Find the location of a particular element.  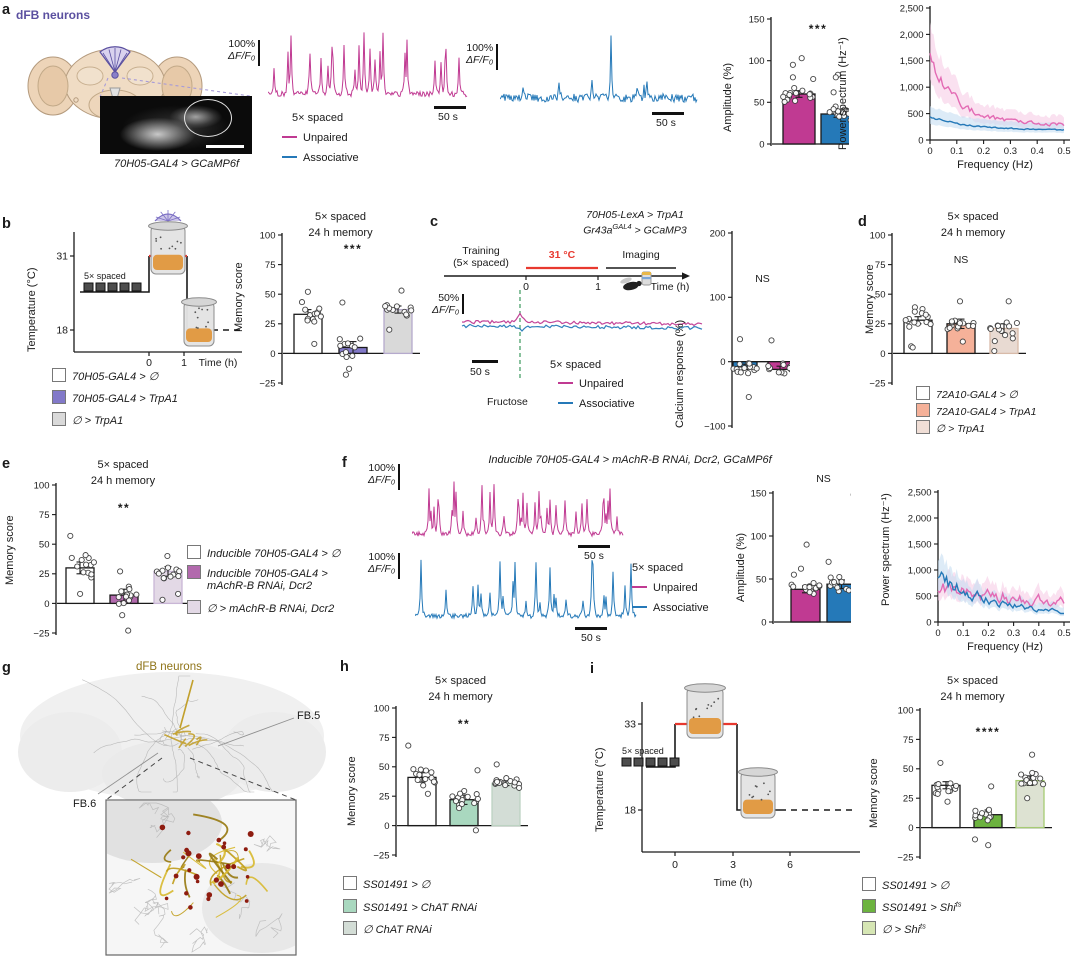

legend-item: ∅ > TrpA1 is located at coordinates (87, 419).